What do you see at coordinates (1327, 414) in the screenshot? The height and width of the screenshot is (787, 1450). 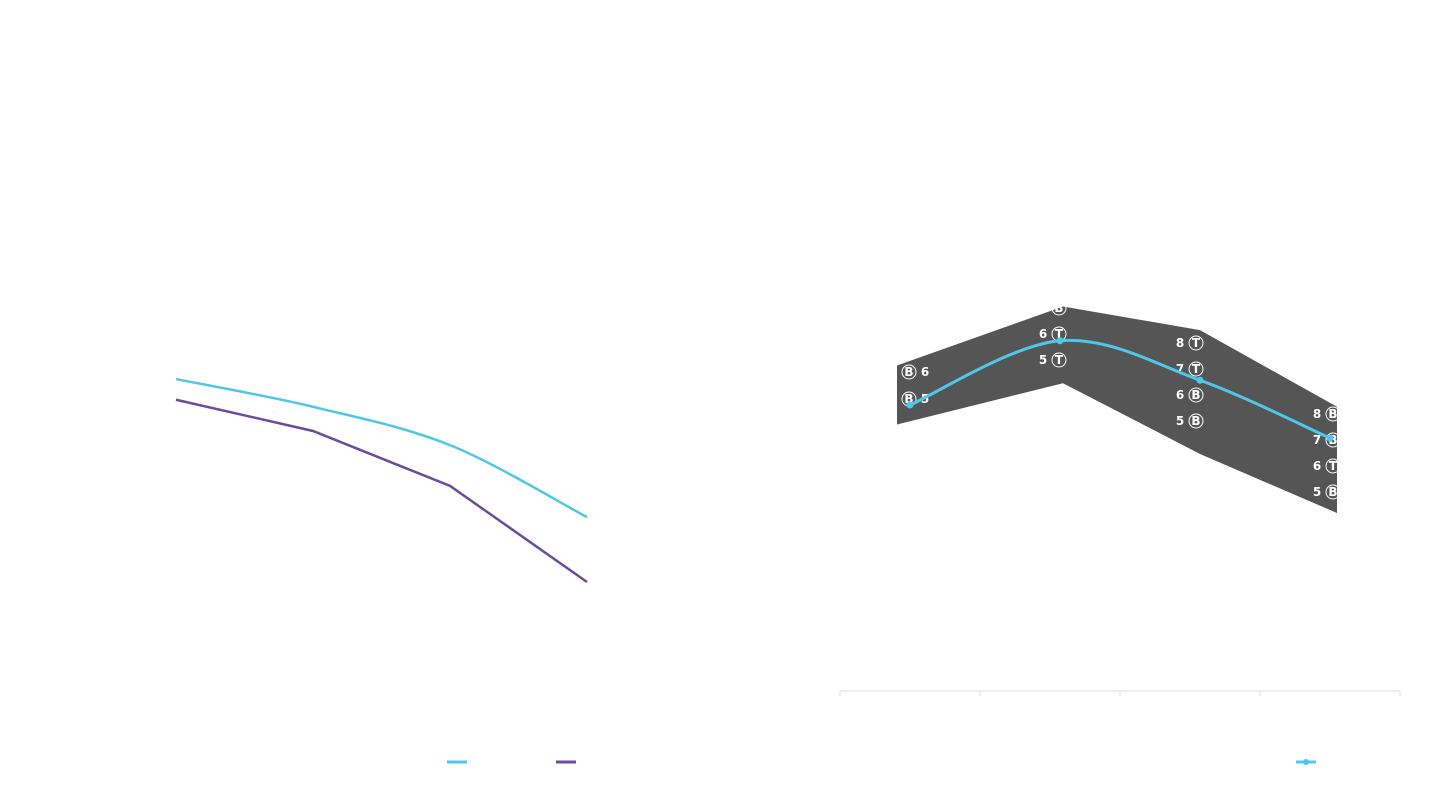 I see `annotation-label: B8` at bounding box center [1327, 414].